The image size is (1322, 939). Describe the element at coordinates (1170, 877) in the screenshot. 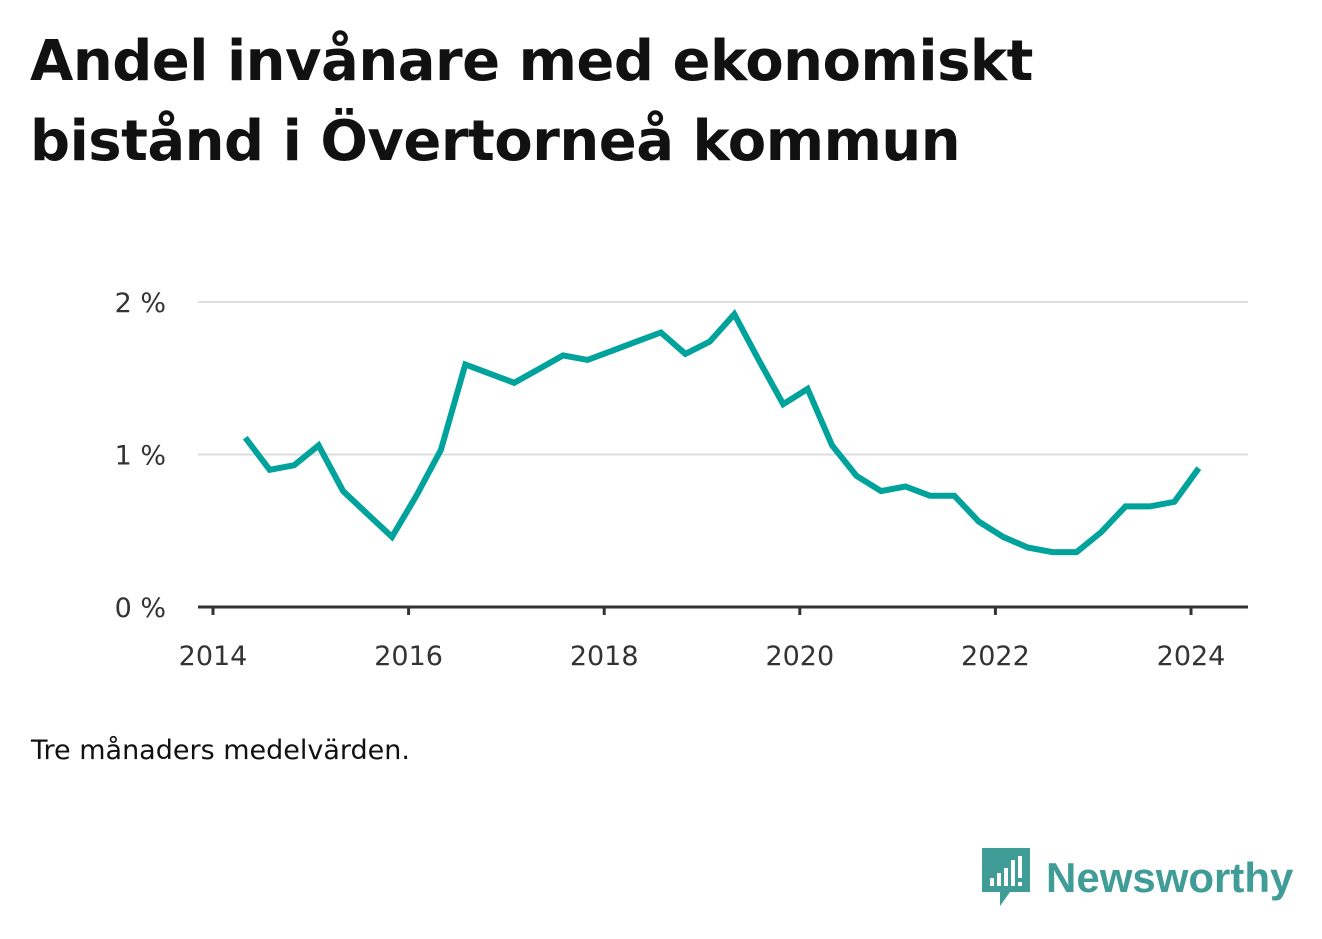

I see `brand-name: Newsworthy` at that location.